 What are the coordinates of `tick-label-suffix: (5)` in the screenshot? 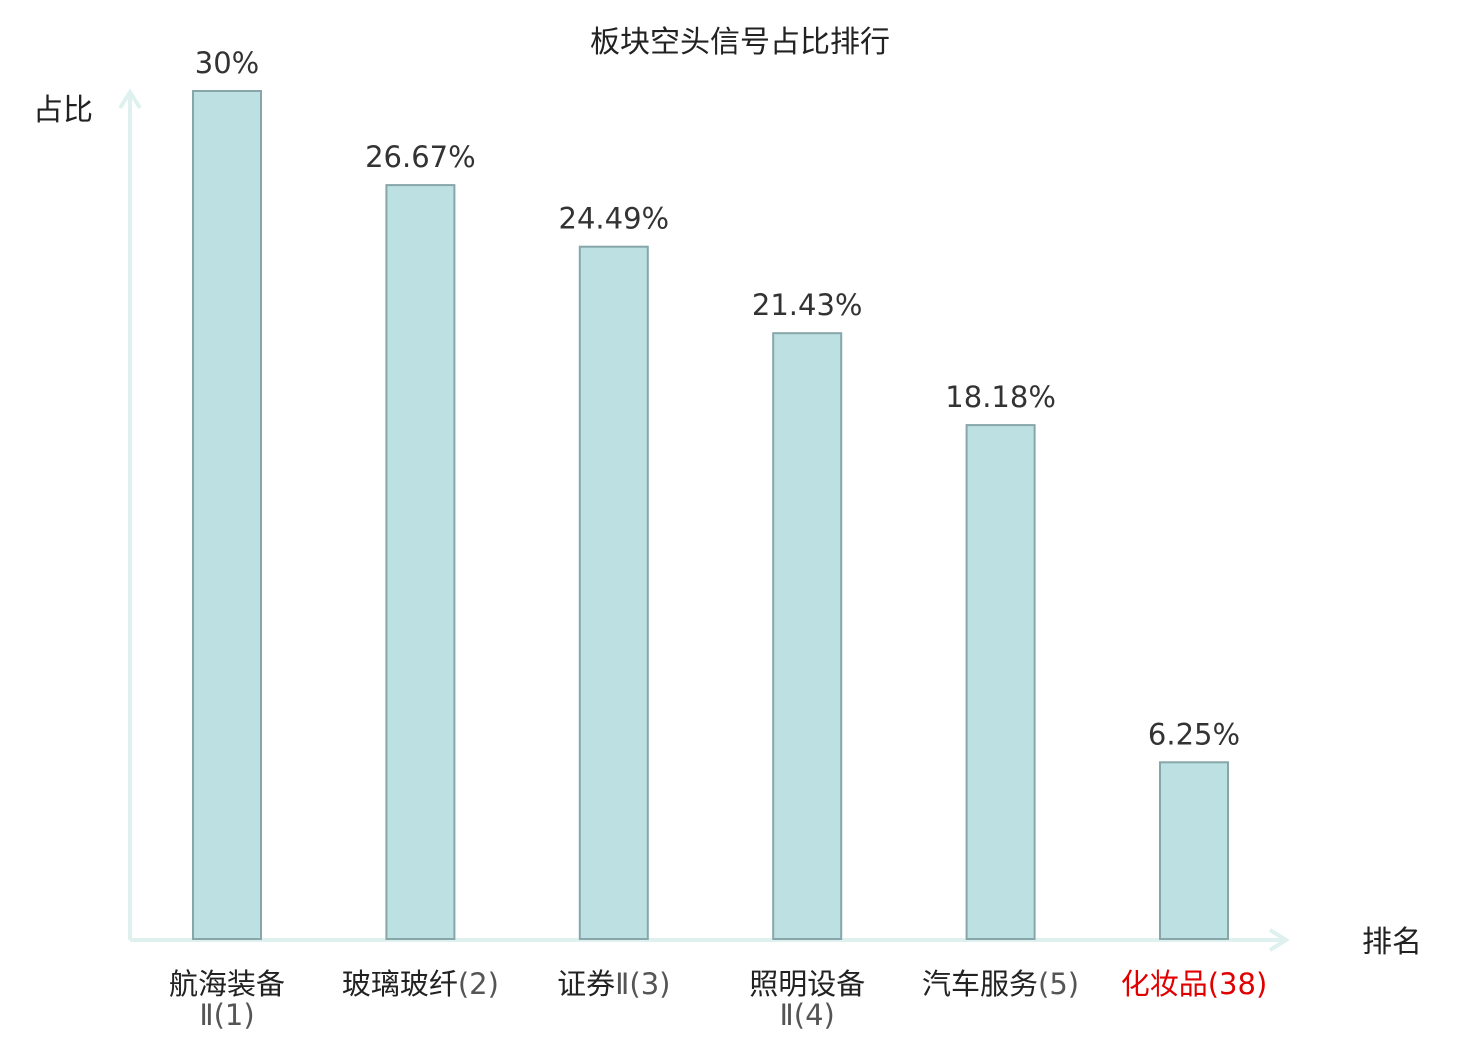 It's located at (1058, 984).